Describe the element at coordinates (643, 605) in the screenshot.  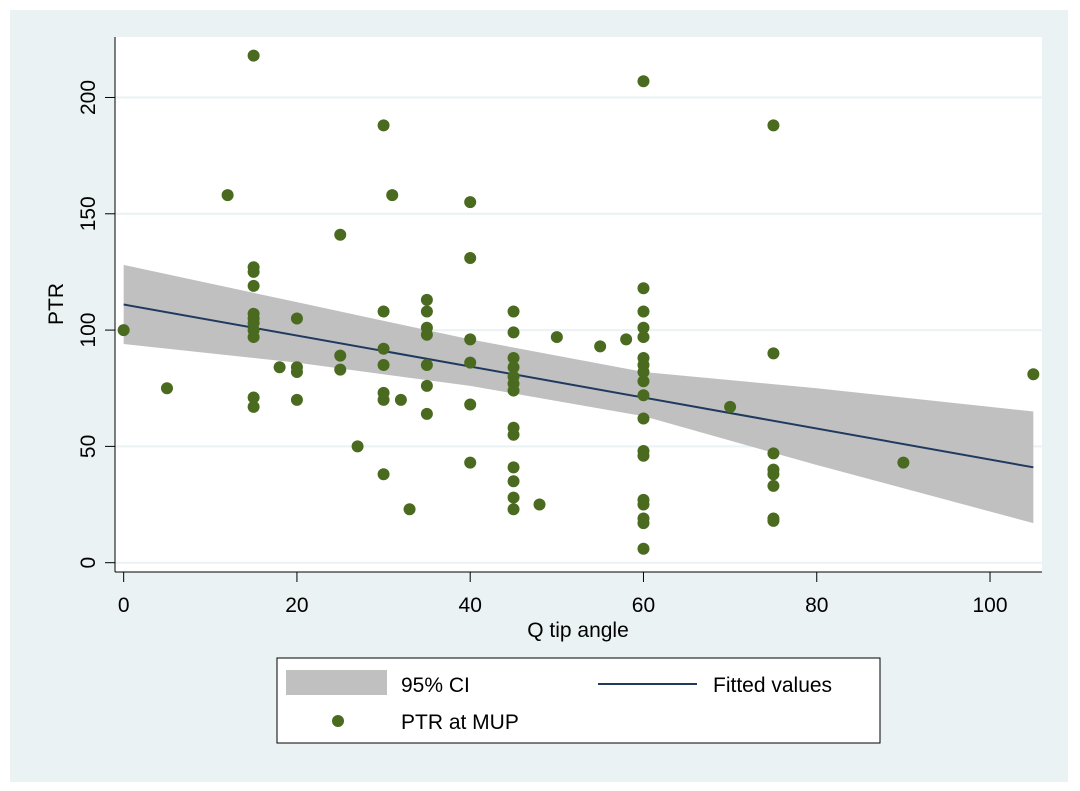
I see `x-tick-label: 60` at that location.